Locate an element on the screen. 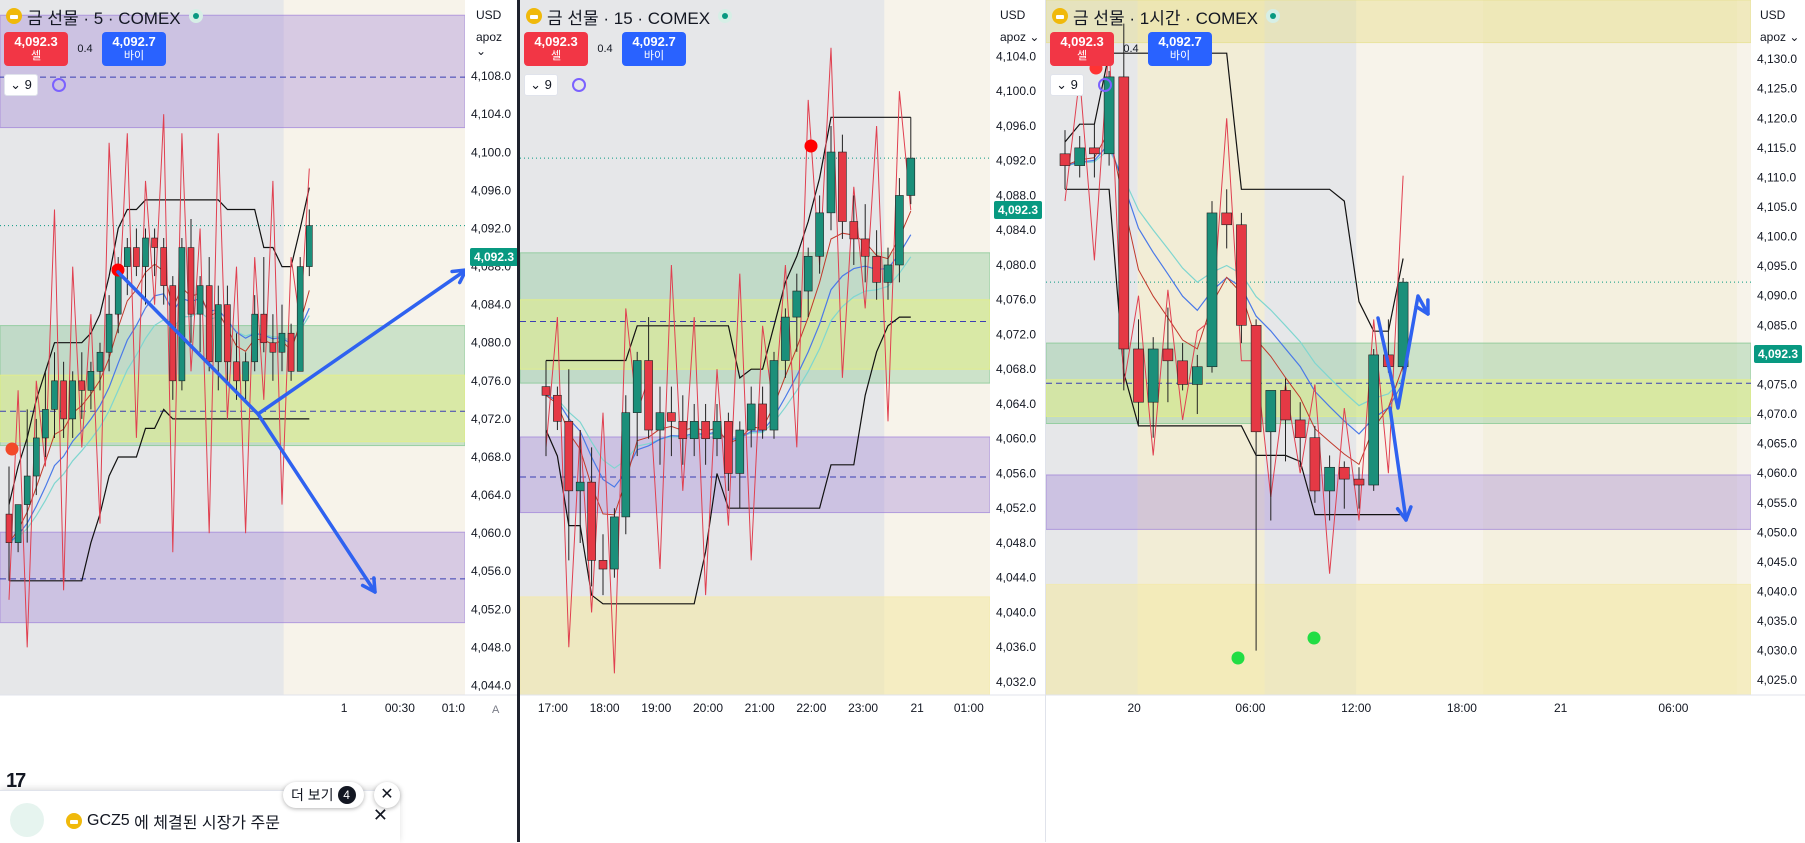 The height and width of the screenshot is (843, 1805). time-tick-label: 12:00 is located at coordinates (1356, 708).